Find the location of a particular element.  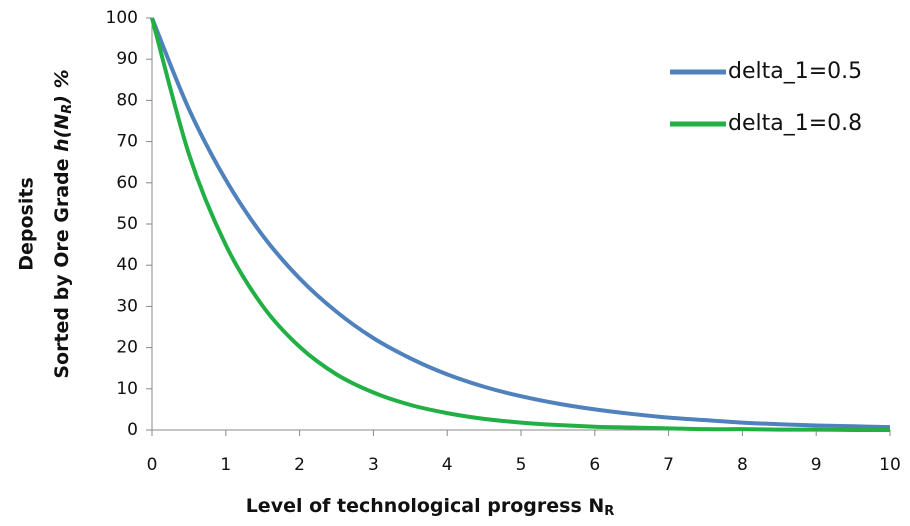

y-axis-title-part: ) % is located at coordinates (62, 86).